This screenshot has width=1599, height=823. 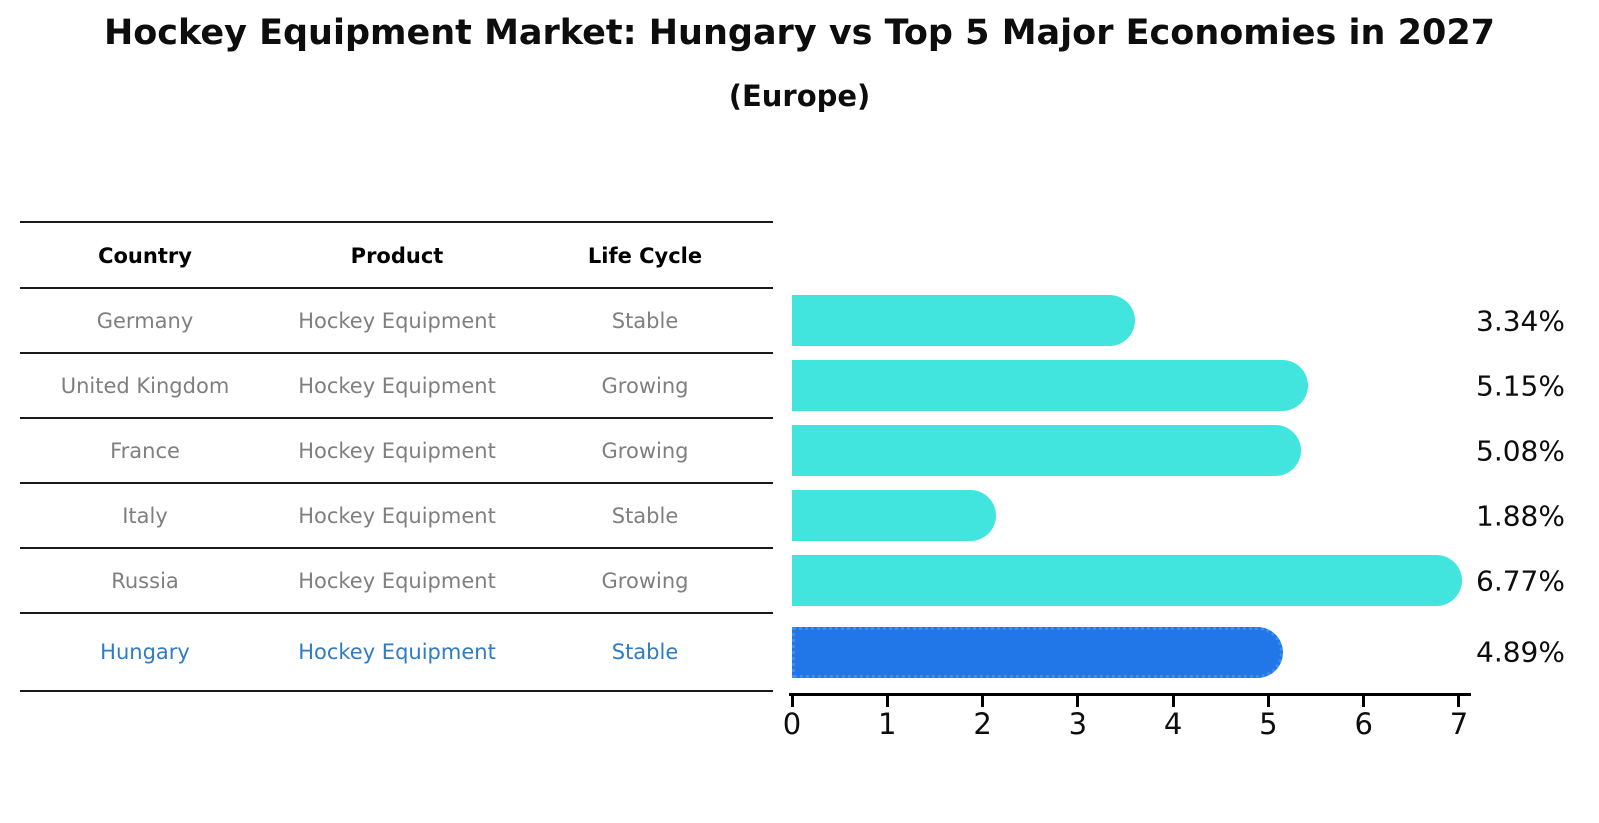 What do you see at coordinates (396, 691) in the screenshot?
I see `table-bottom-rule` at bounding box center [396, 691].